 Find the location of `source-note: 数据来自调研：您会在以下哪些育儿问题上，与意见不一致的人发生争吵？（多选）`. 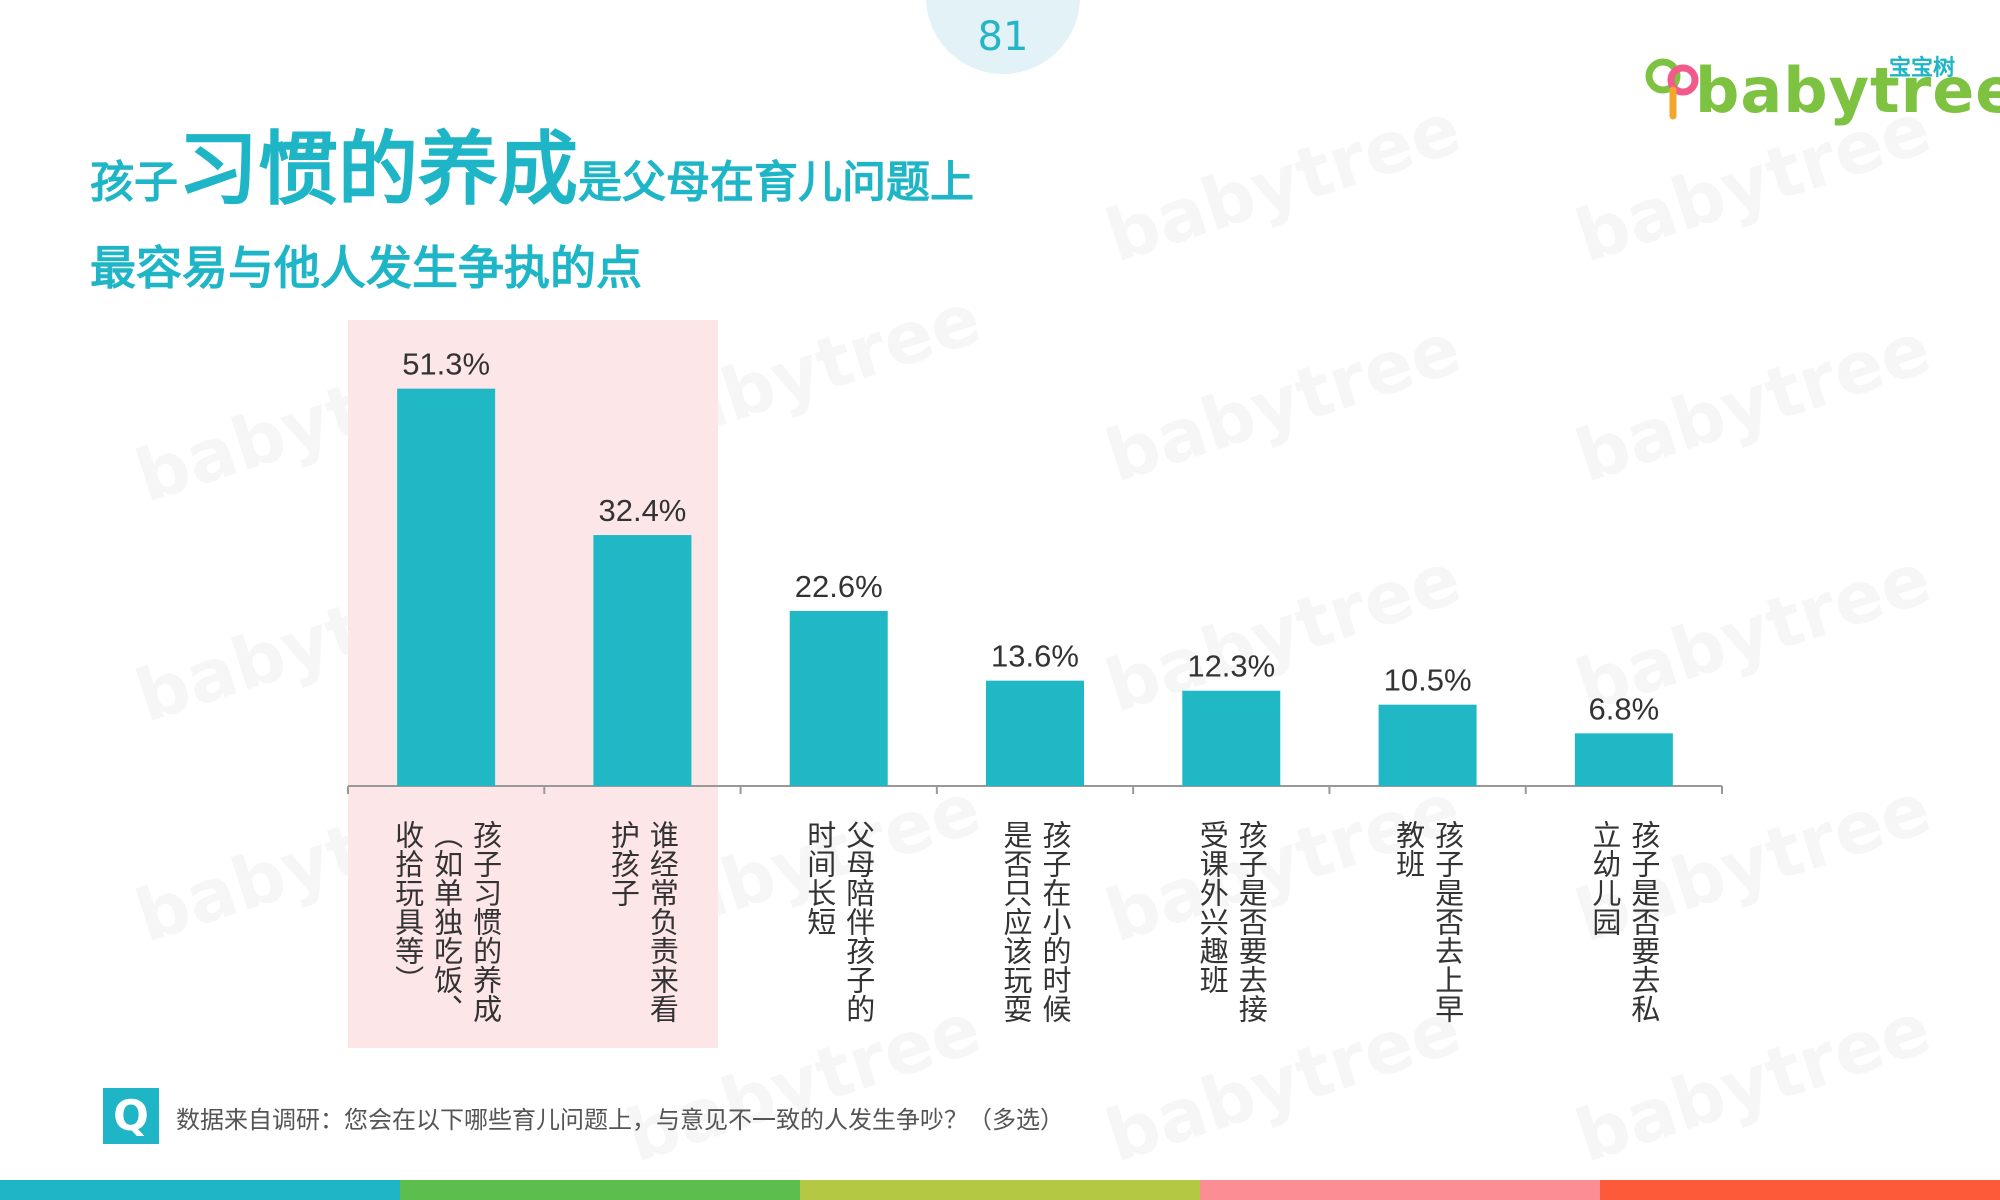

source-note: 数据来自调研：您会在以下哪些育儿问题上，与意见不一致的人发生争吵？（多选） is located at coordinates (620, 1120).